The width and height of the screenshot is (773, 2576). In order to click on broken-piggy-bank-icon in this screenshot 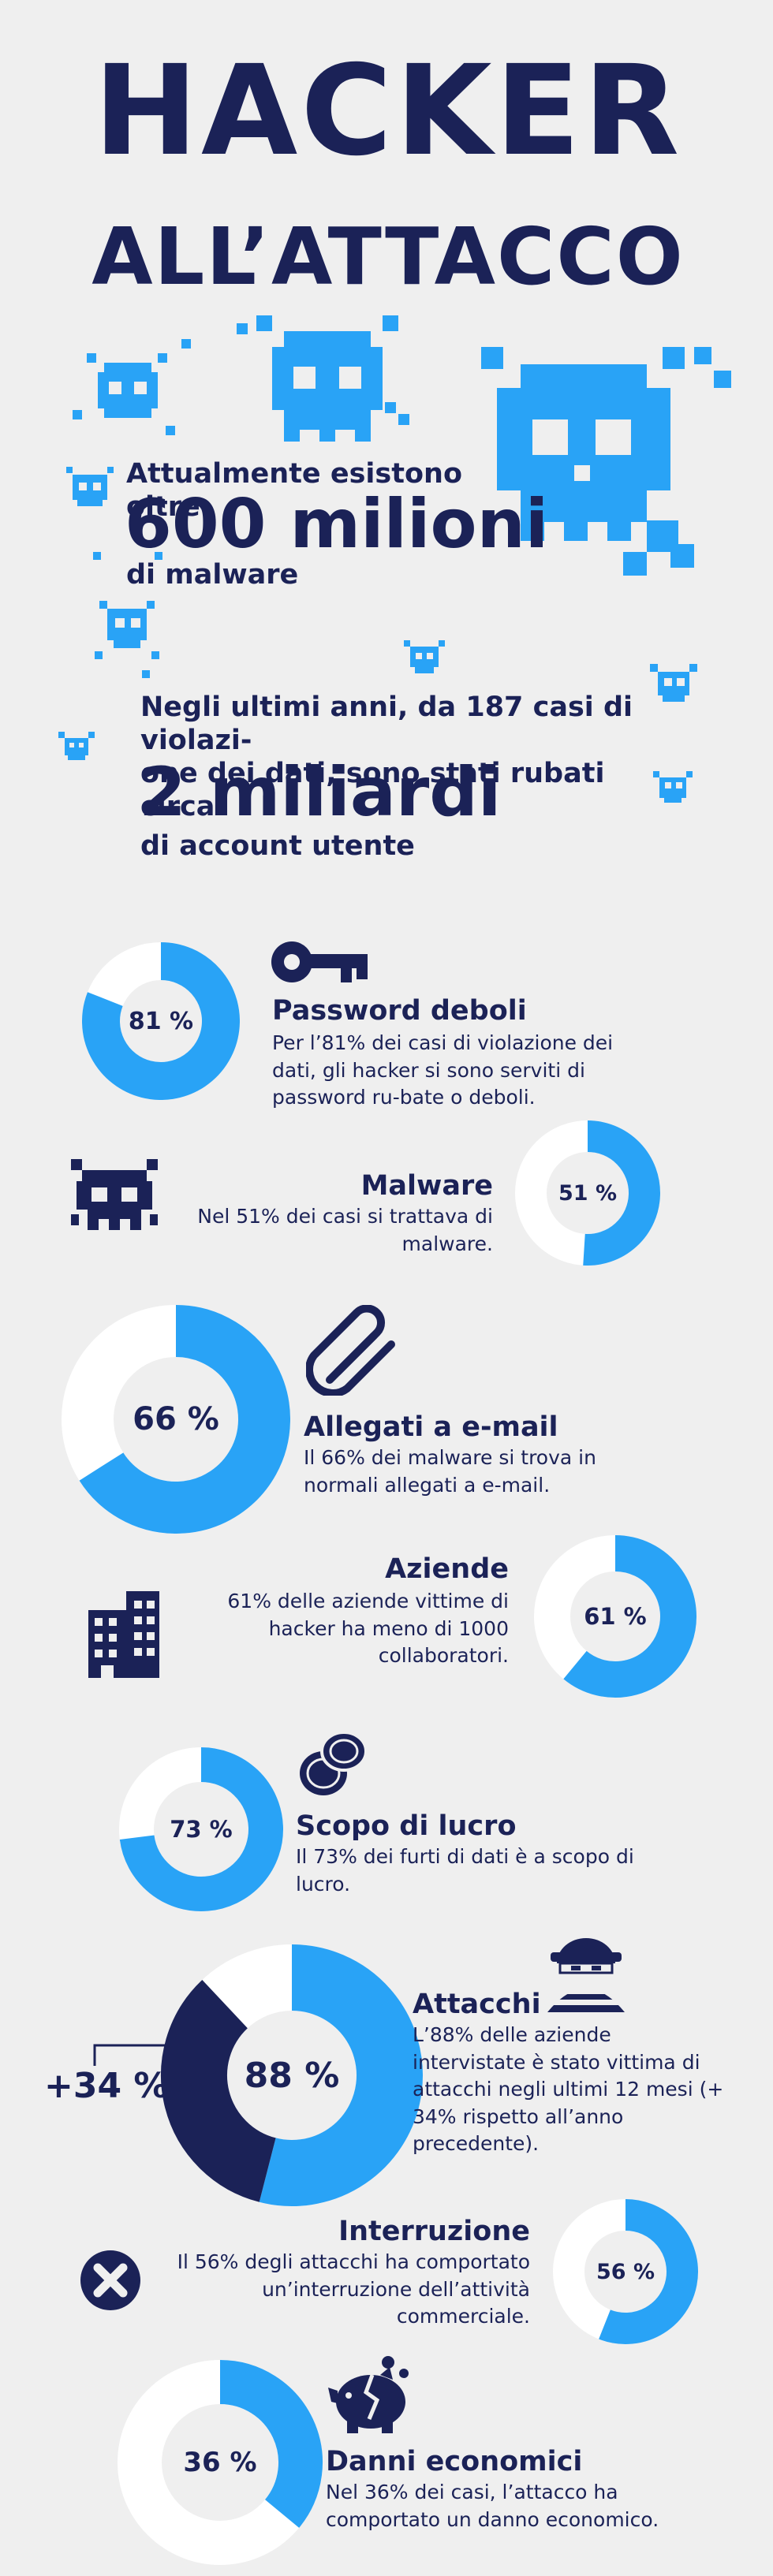, I will do `click(369, 2394)`.